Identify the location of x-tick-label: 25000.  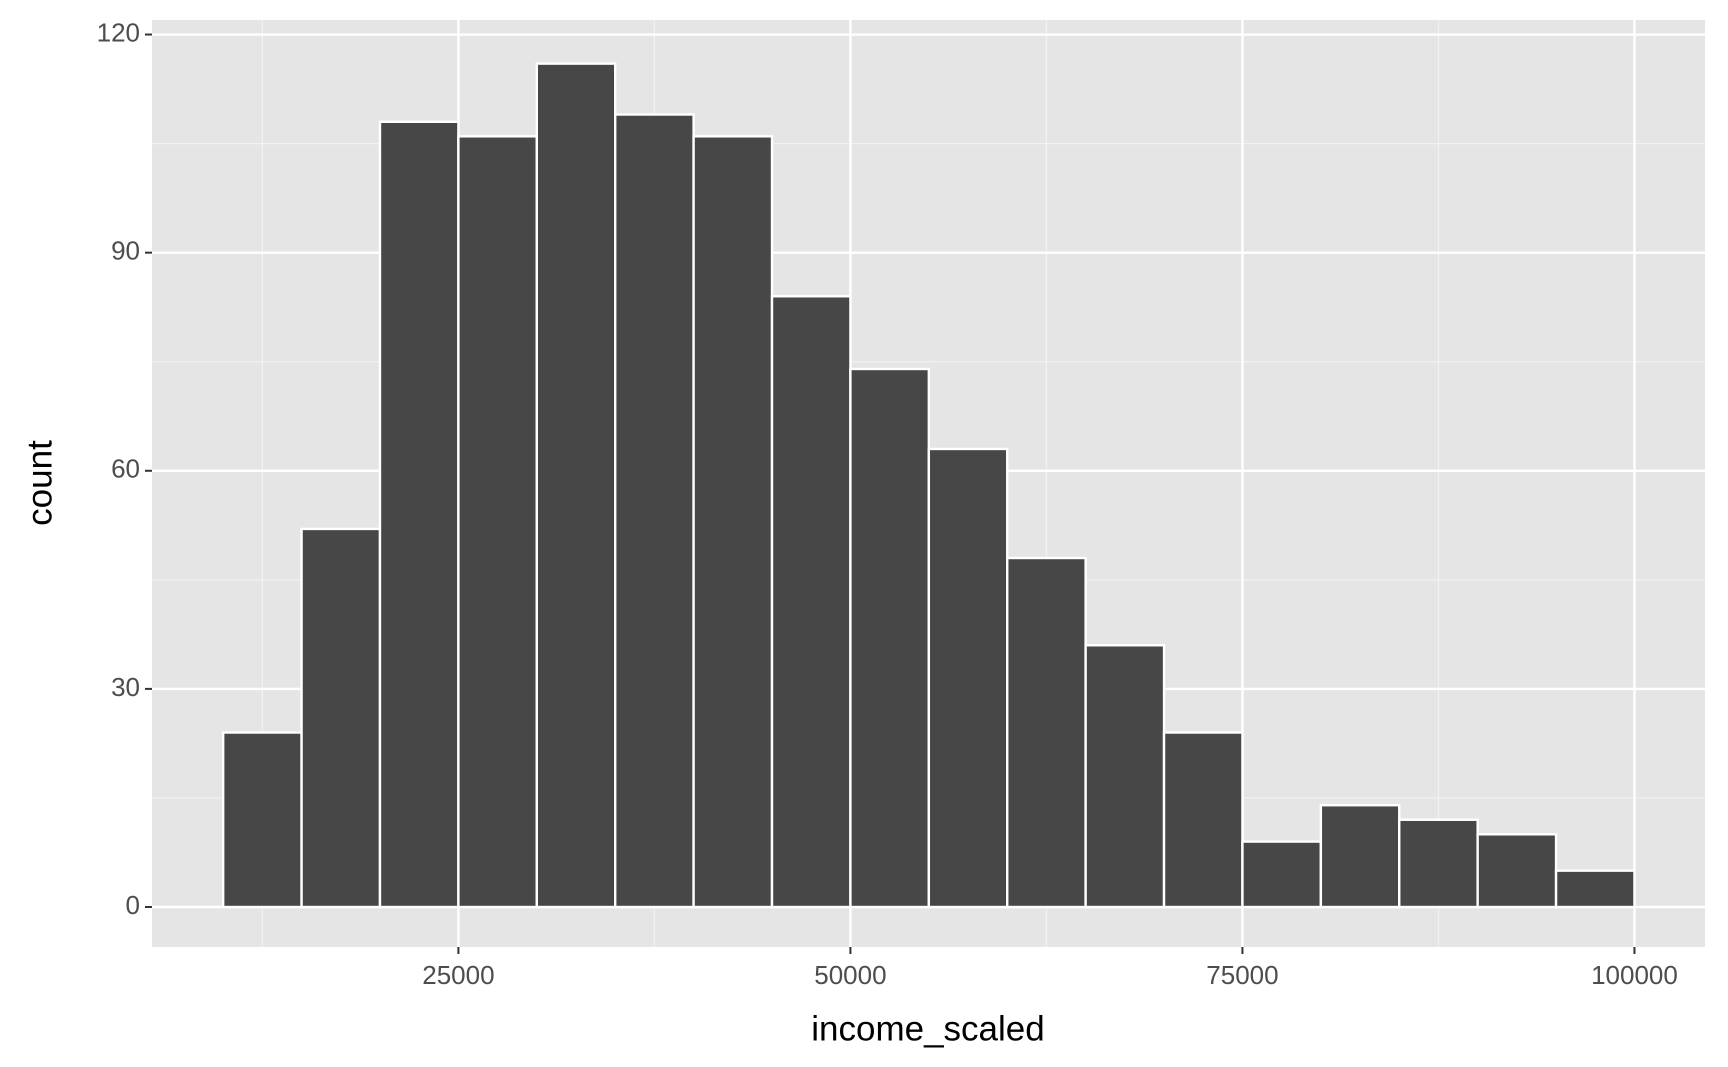
(458, 975).